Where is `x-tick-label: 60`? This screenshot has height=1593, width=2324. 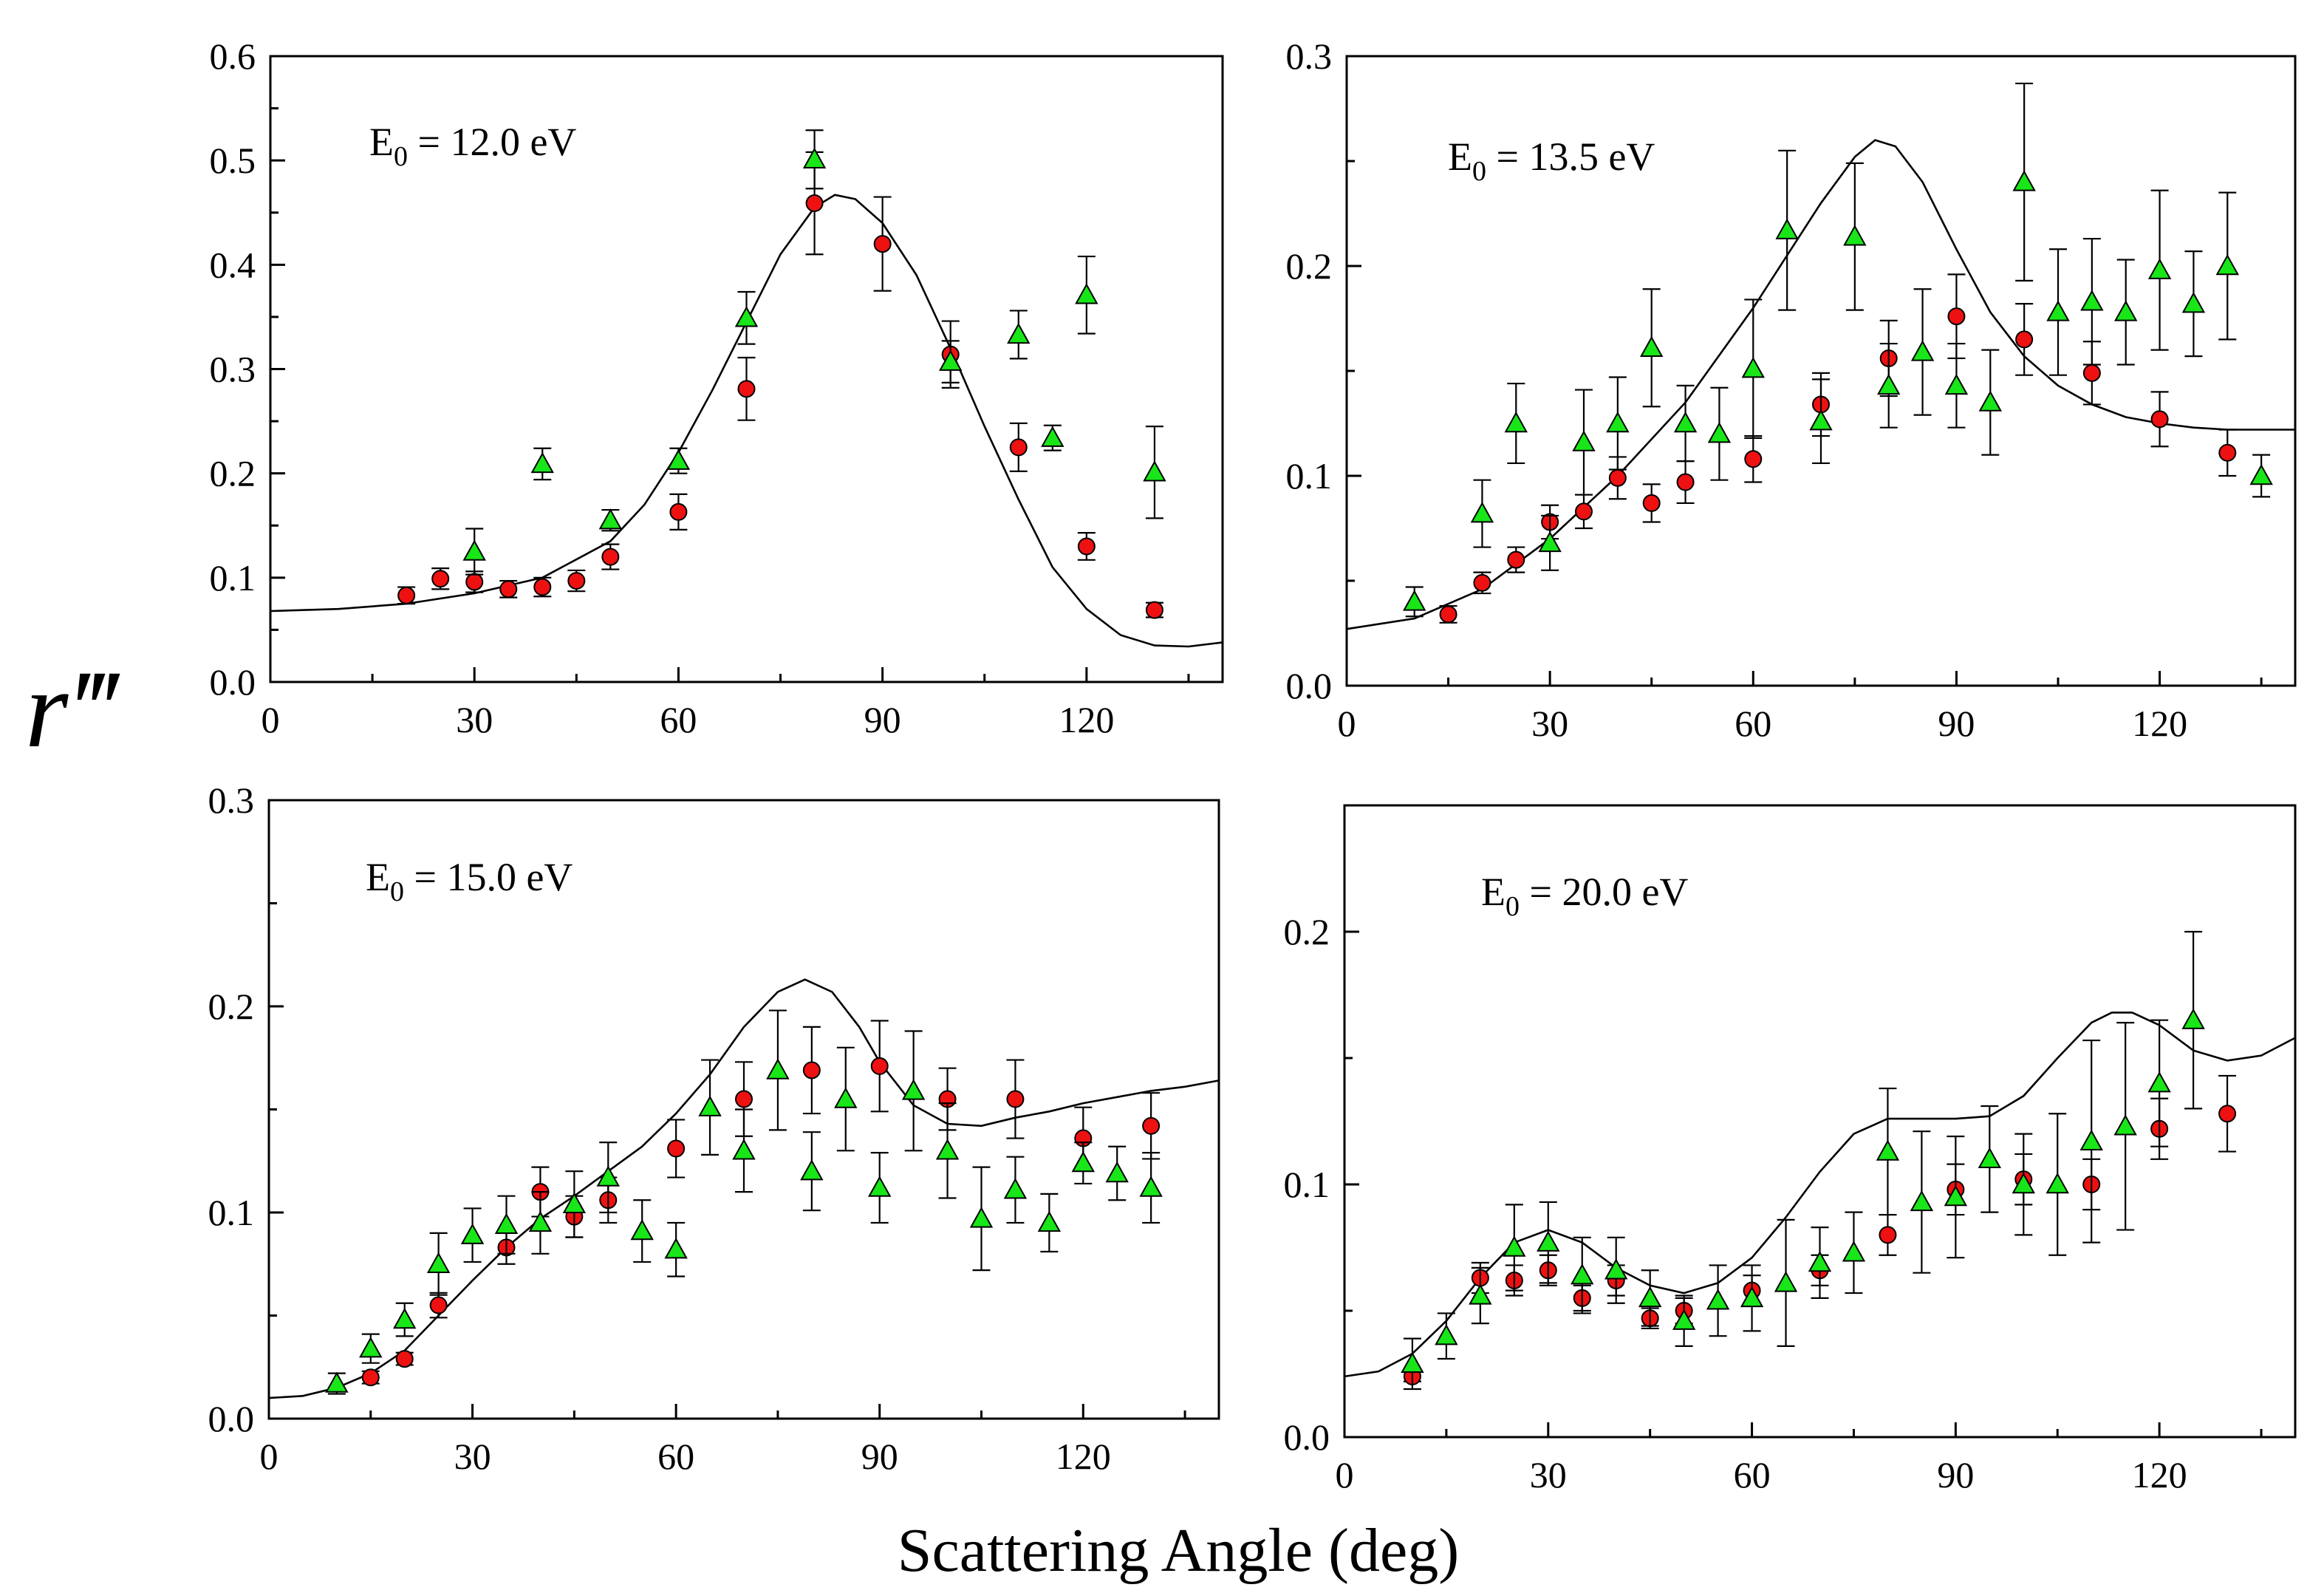
x-tick-label: 60 is located at coordinates (678, 719).